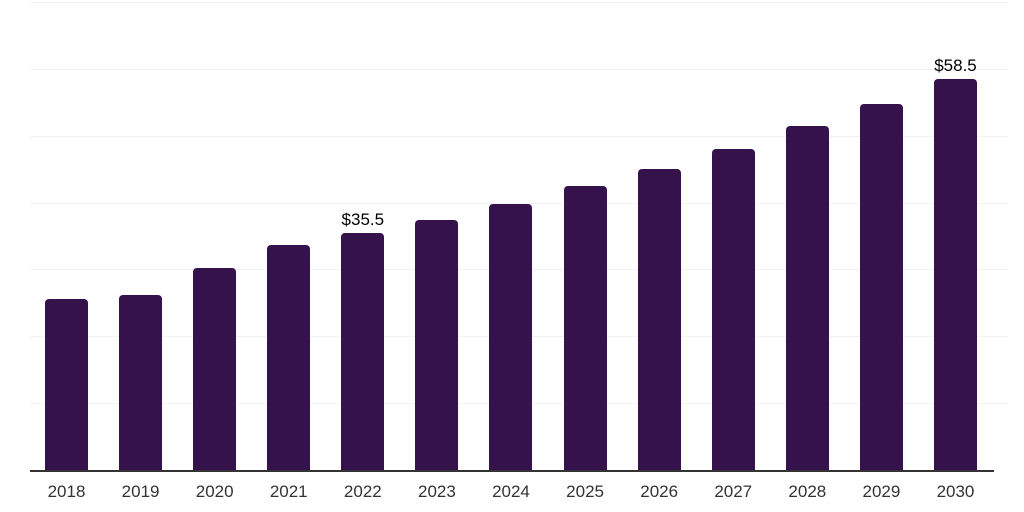  I want to click on bar-2028, so click(807, 297).